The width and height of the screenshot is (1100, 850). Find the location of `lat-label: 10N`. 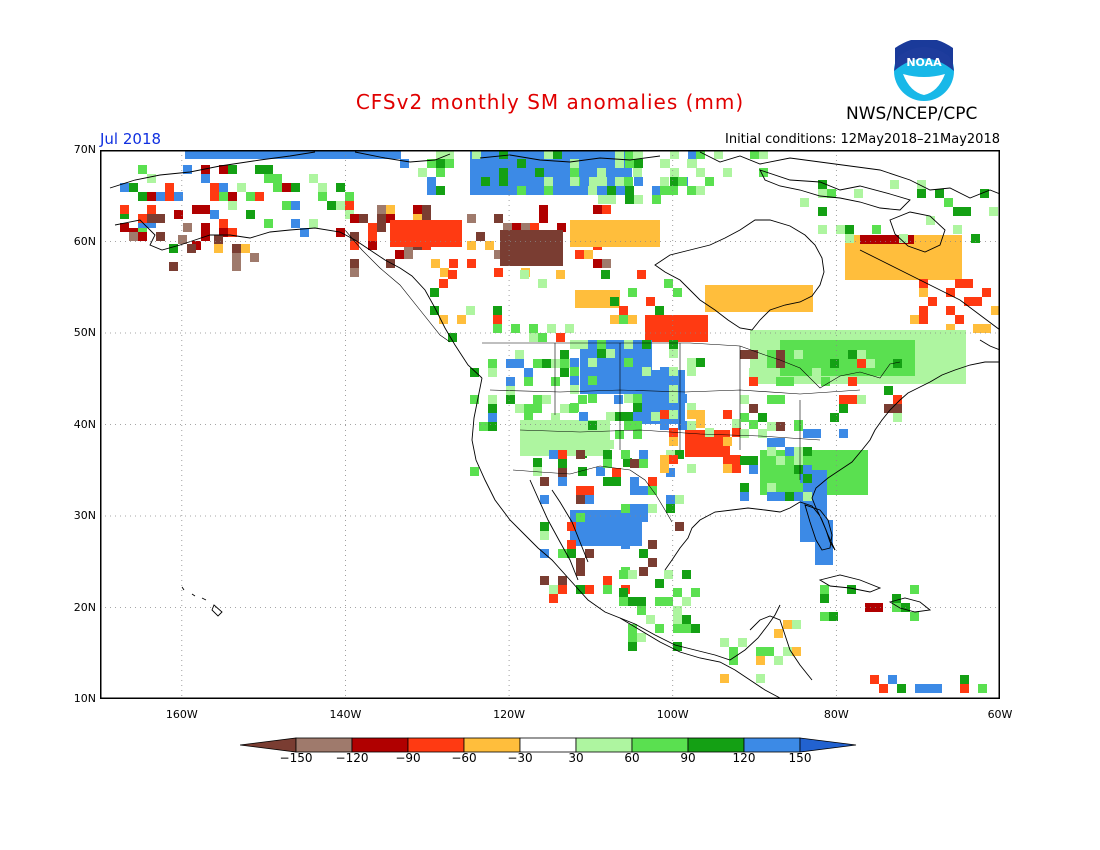

lat-label: 10N is located at coordinates (84, 698).